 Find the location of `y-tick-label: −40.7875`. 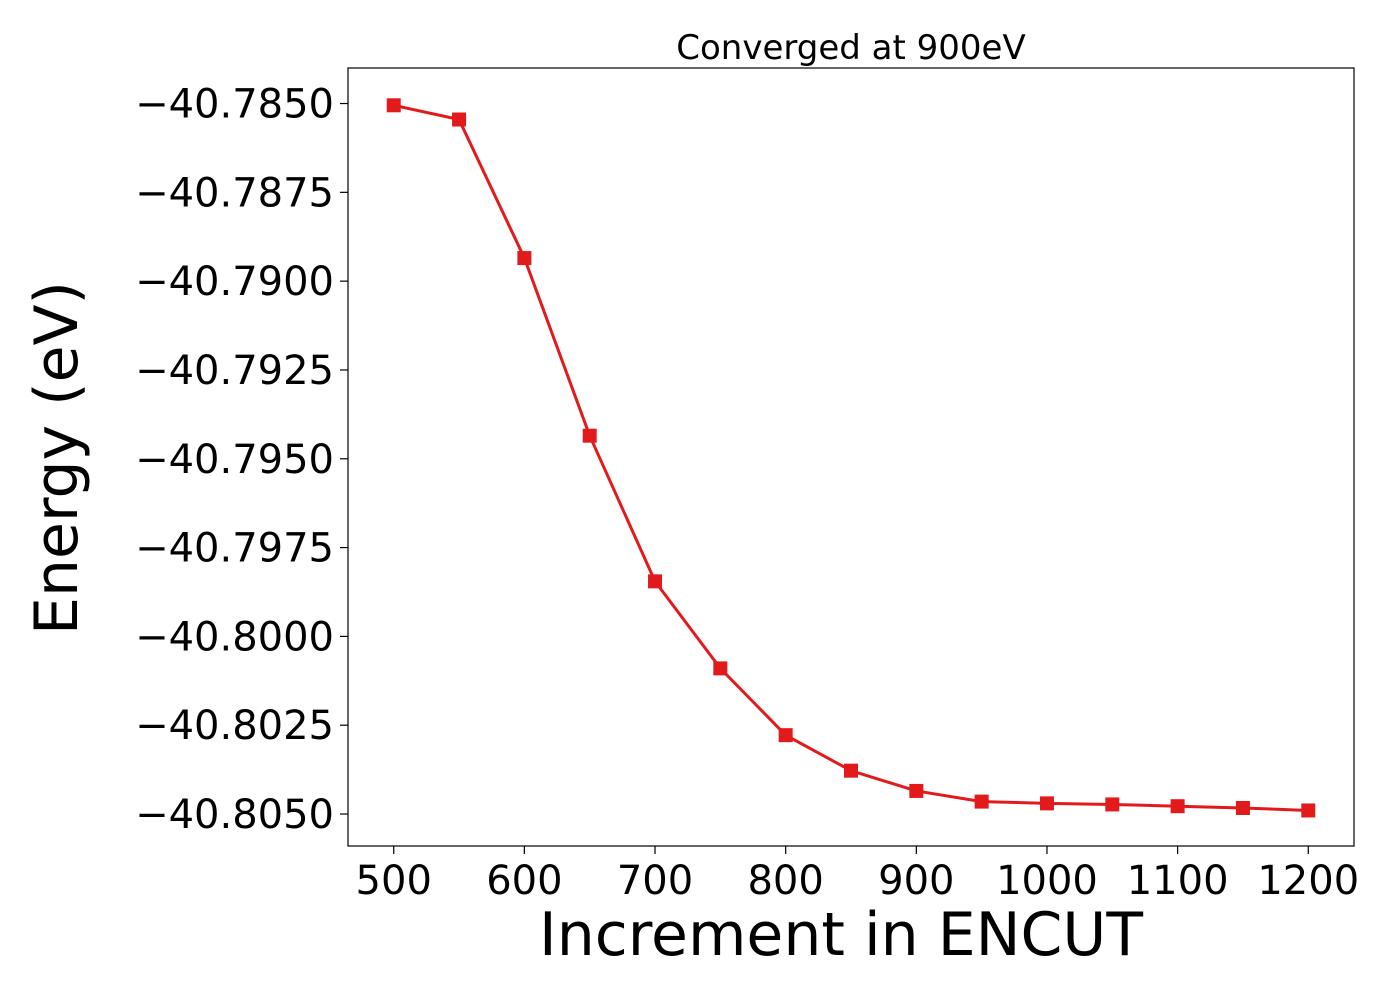

y-tick-label: −40.7875 is located at coordinates (234, 193).